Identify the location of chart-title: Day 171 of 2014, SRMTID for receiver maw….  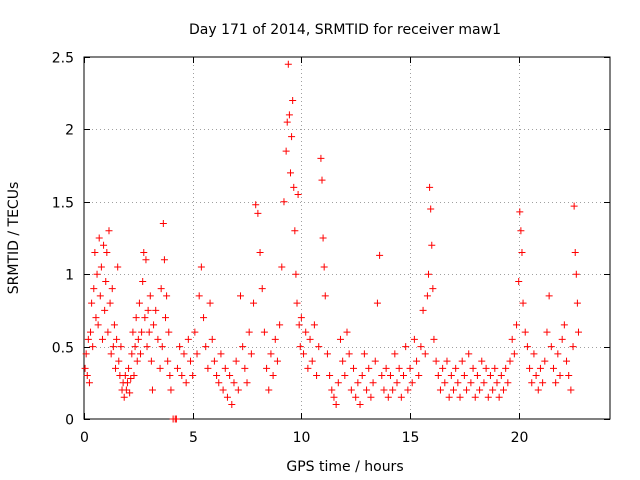
(345, 30).